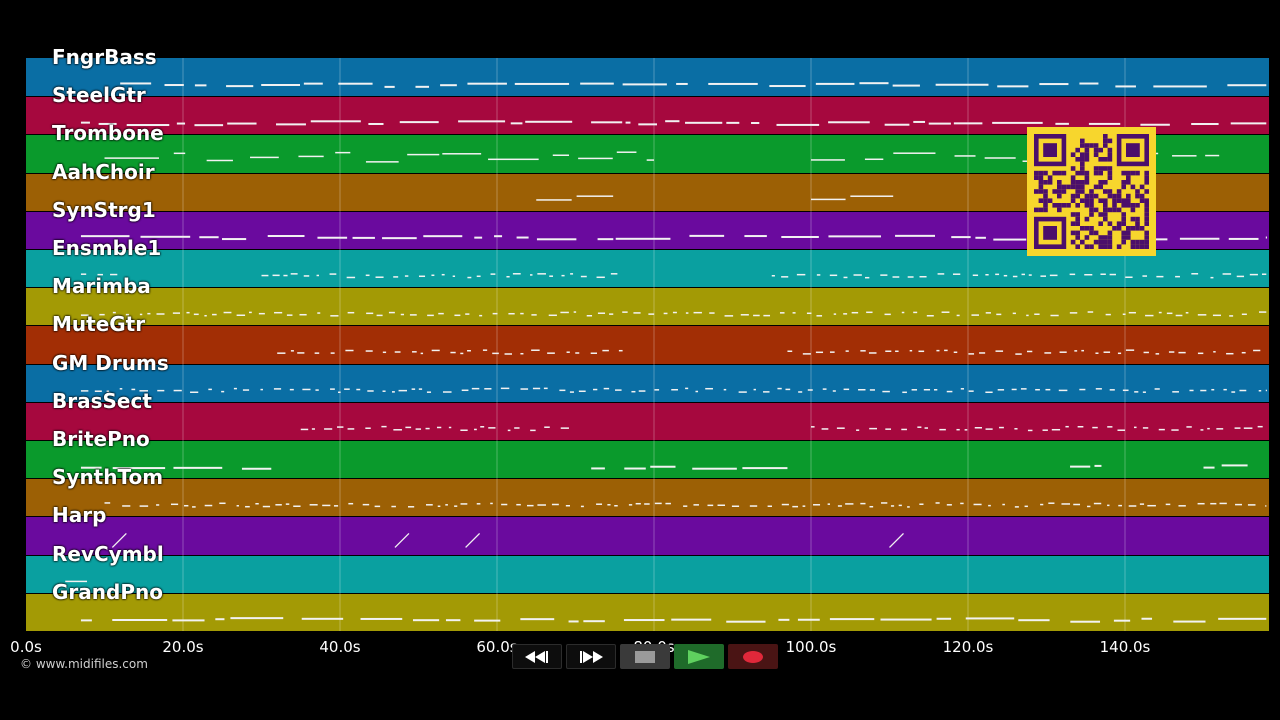 This screenshot has height=720, width=1280. What do you see at coordinates (497, 647) in the screenshot?
I see `tick-label: 60.0s` at bounding box center [497, 647].